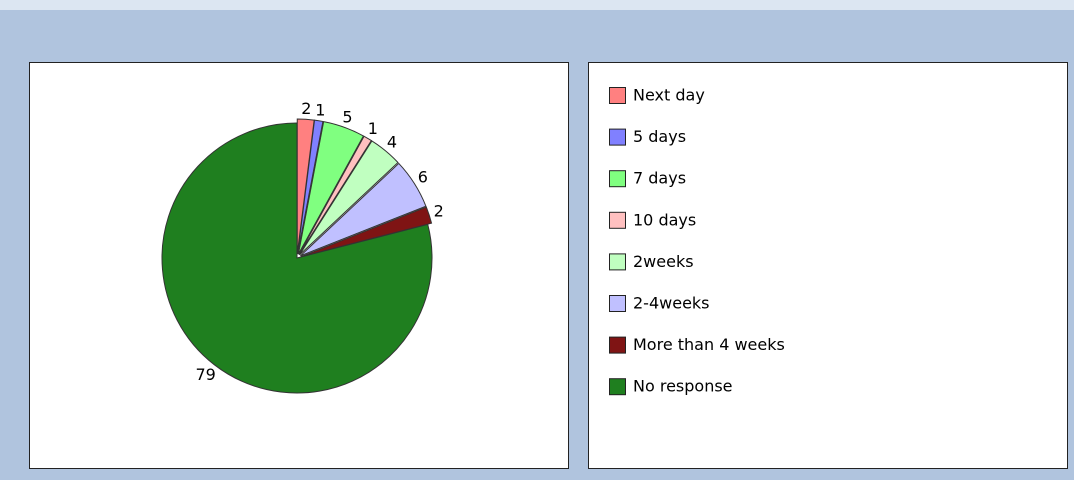 The image size is (1074, 480). Describe the element at coordinates (659, 178) in the screenshot. I see `legend-label: 7 days` at that location.